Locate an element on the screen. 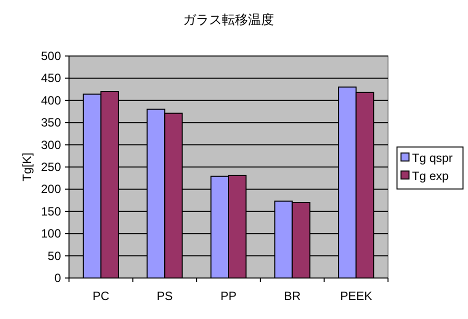 The height and width of the screenshot is (319, 468). y-tick-label: 50 is located at coordinates (55, 255).